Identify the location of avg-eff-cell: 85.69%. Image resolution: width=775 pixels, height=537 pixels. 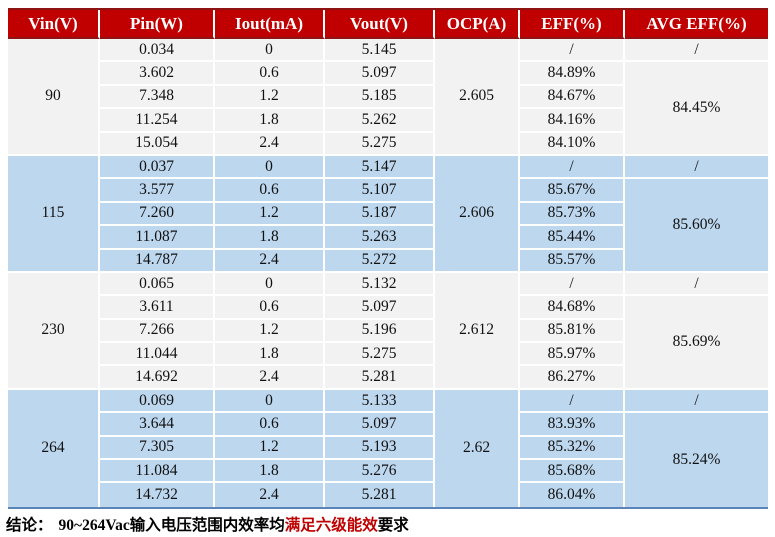
(696, 343).